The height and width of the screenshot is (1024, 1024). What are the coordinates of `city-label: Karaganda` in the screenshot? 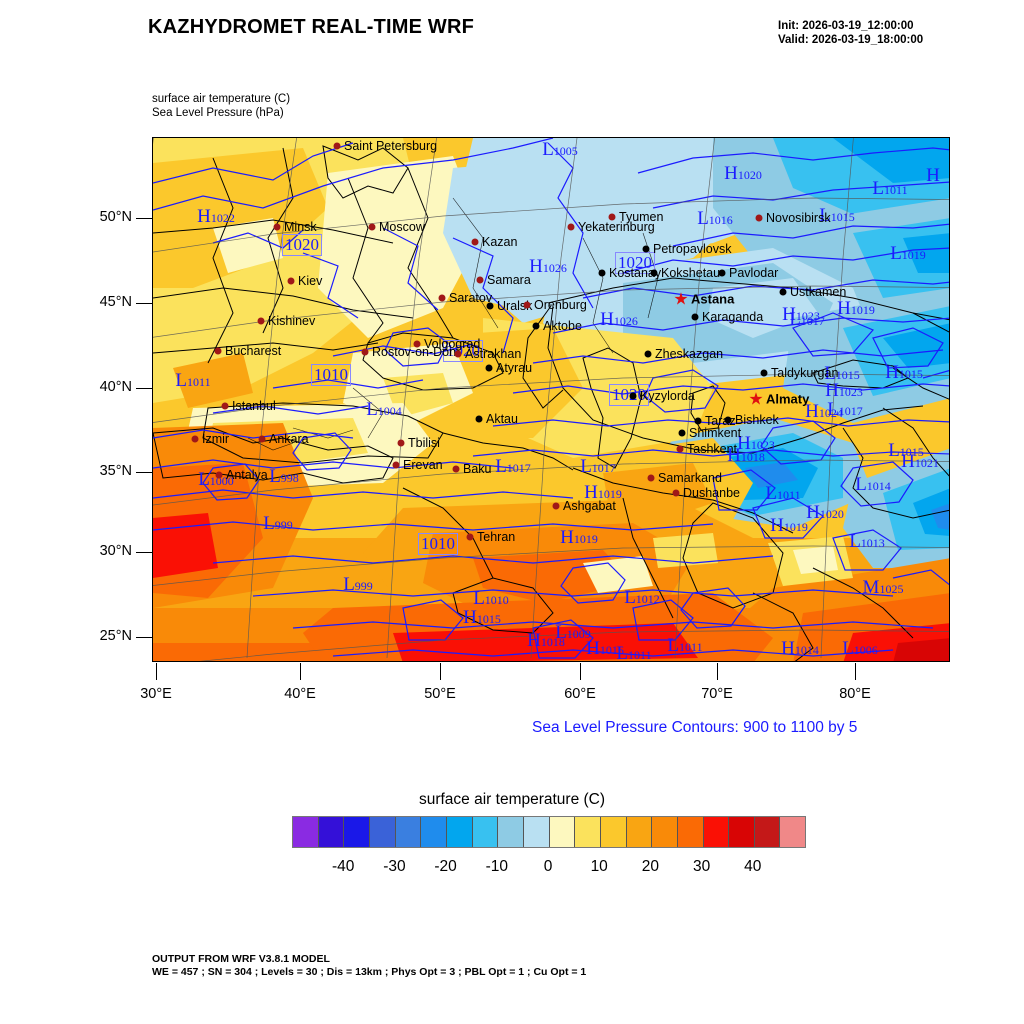 It's located at (733, 317).